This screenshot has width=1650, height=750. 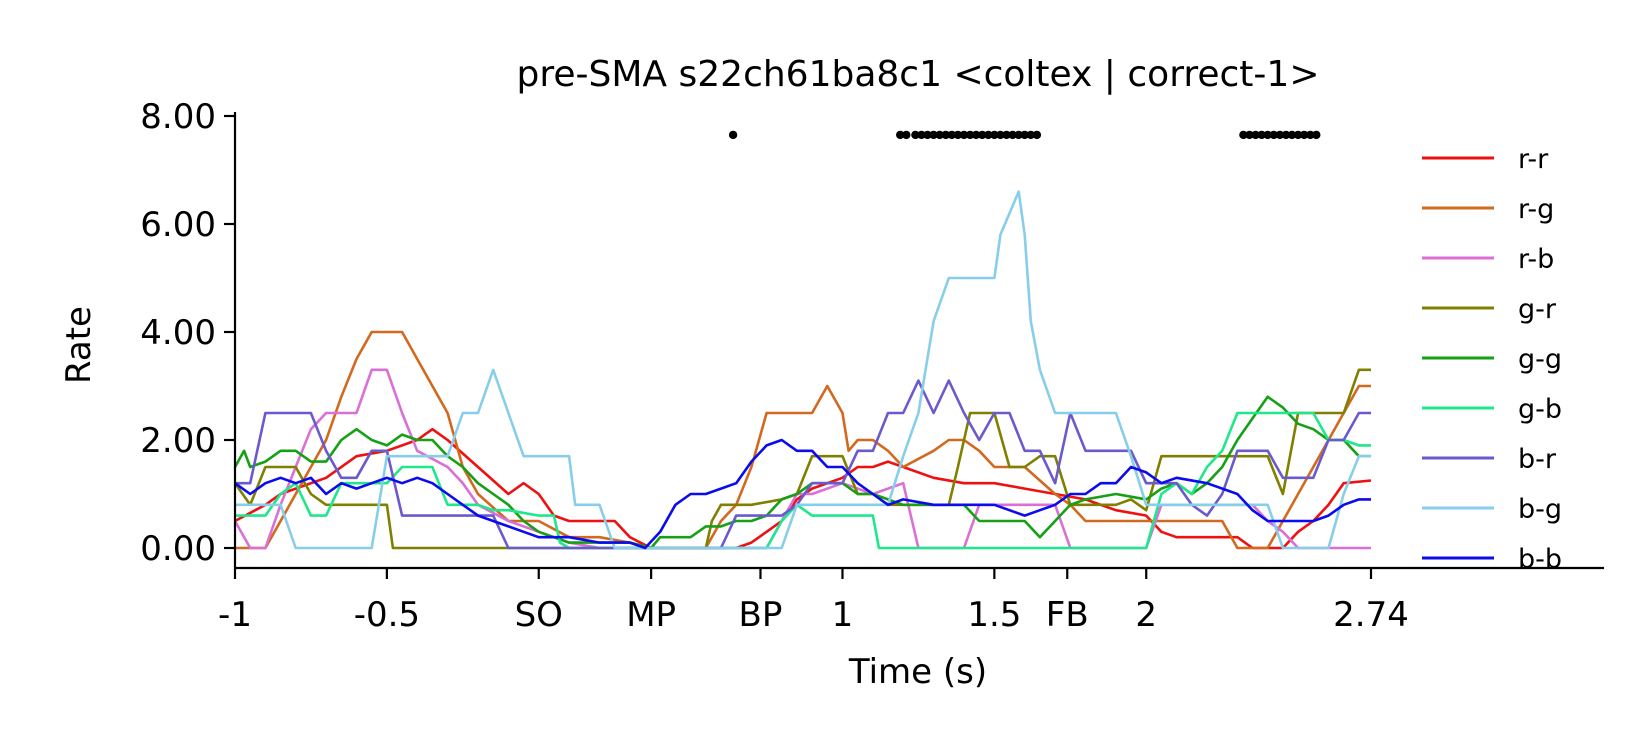 What do you see at coordinates (1540, 559) in the screenshot?
I see `legend-label: b-b` at bounding box center [1540, 559].